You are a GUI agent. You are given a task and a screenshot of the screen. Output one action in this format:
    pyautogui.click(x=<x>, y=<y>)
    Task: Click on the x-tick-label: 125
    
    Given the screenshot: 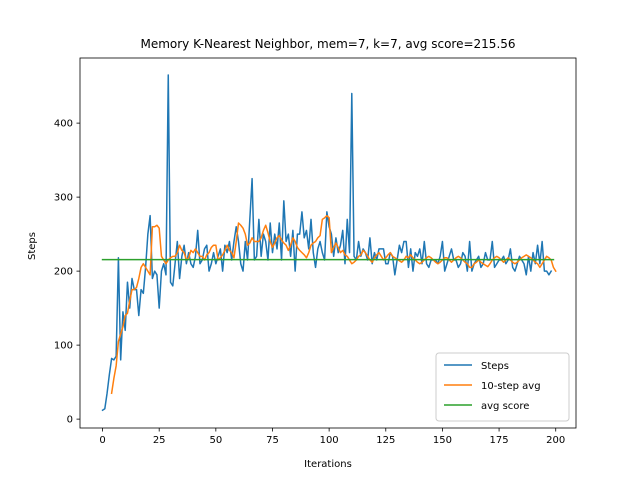 What is the action you would take?
    pyautogui.click(x=385, y=440)
    